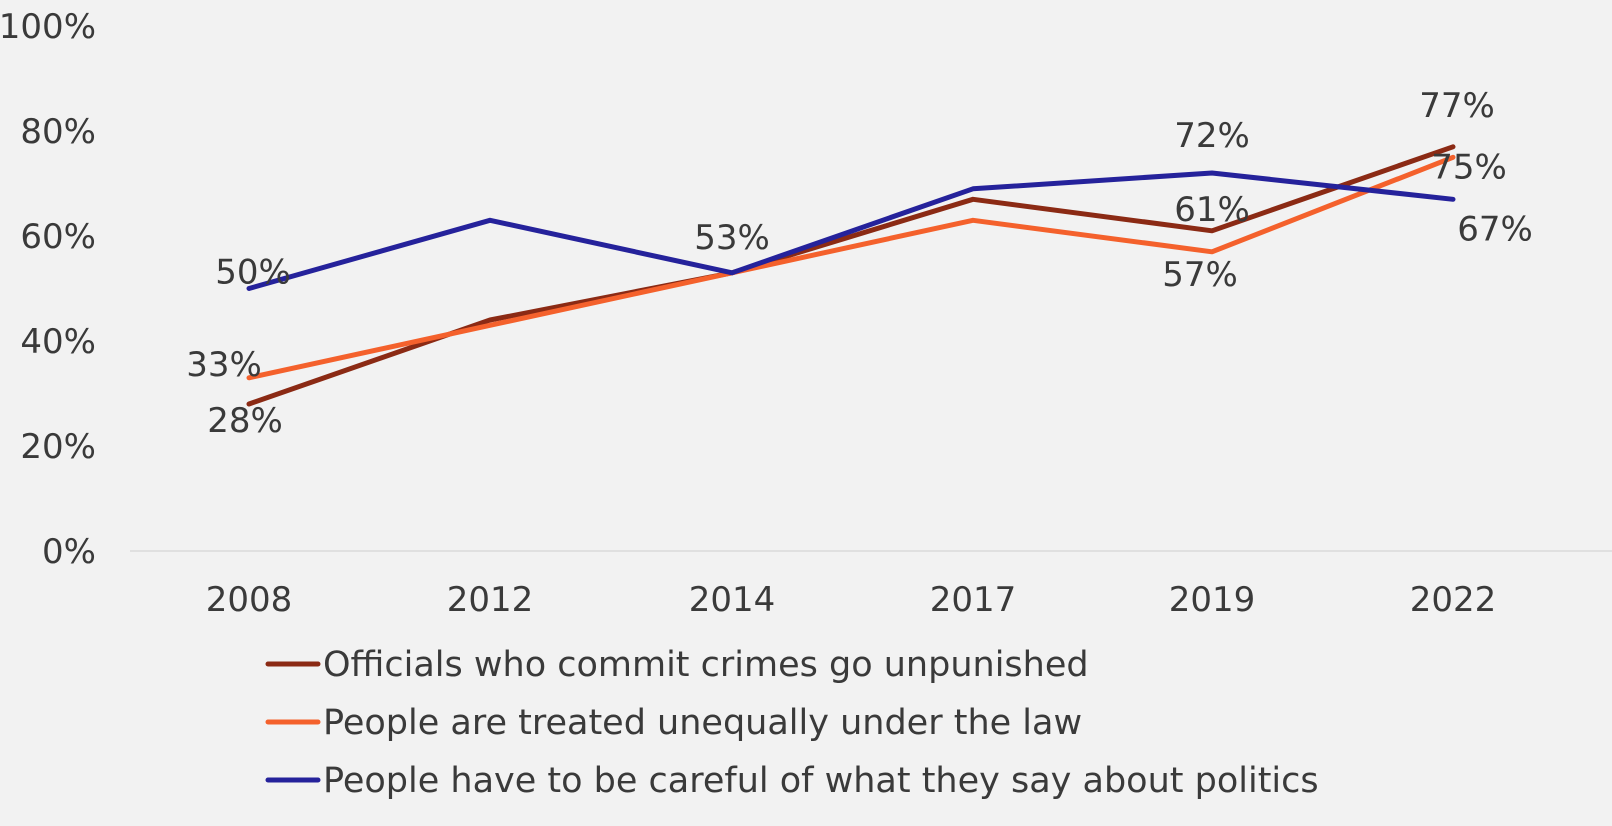 This screenshot has width=1612, height=826. I want to click on x-tick-label: 2014, so click(732, 600).